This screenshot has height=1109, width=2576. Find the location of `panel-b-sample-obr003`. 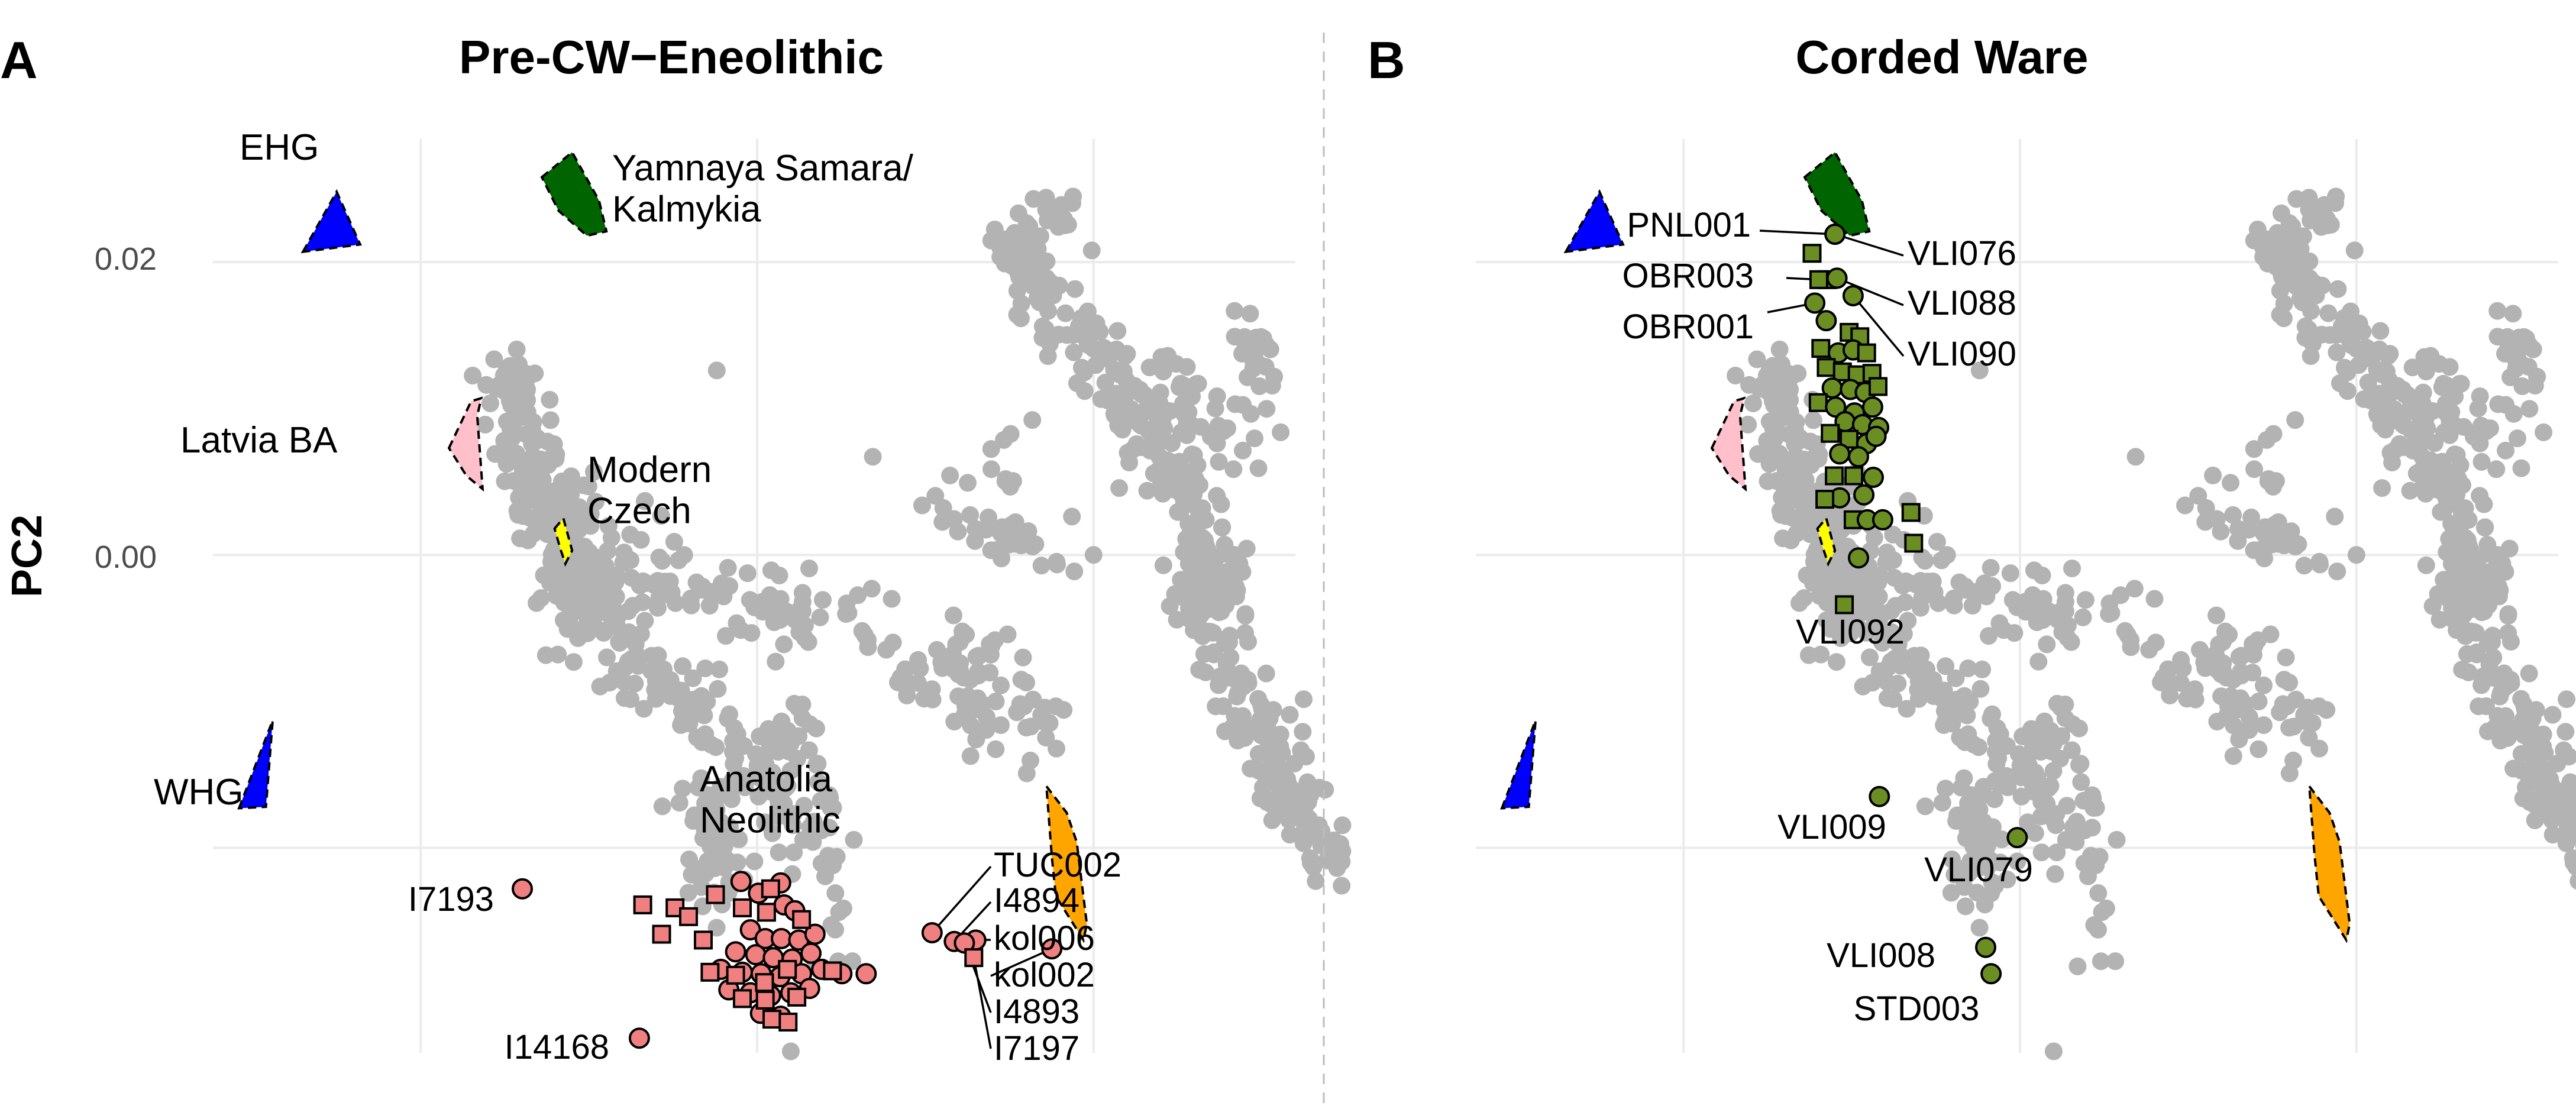

panel-b-sample-obr003 is located at coordinates (1819, 279).